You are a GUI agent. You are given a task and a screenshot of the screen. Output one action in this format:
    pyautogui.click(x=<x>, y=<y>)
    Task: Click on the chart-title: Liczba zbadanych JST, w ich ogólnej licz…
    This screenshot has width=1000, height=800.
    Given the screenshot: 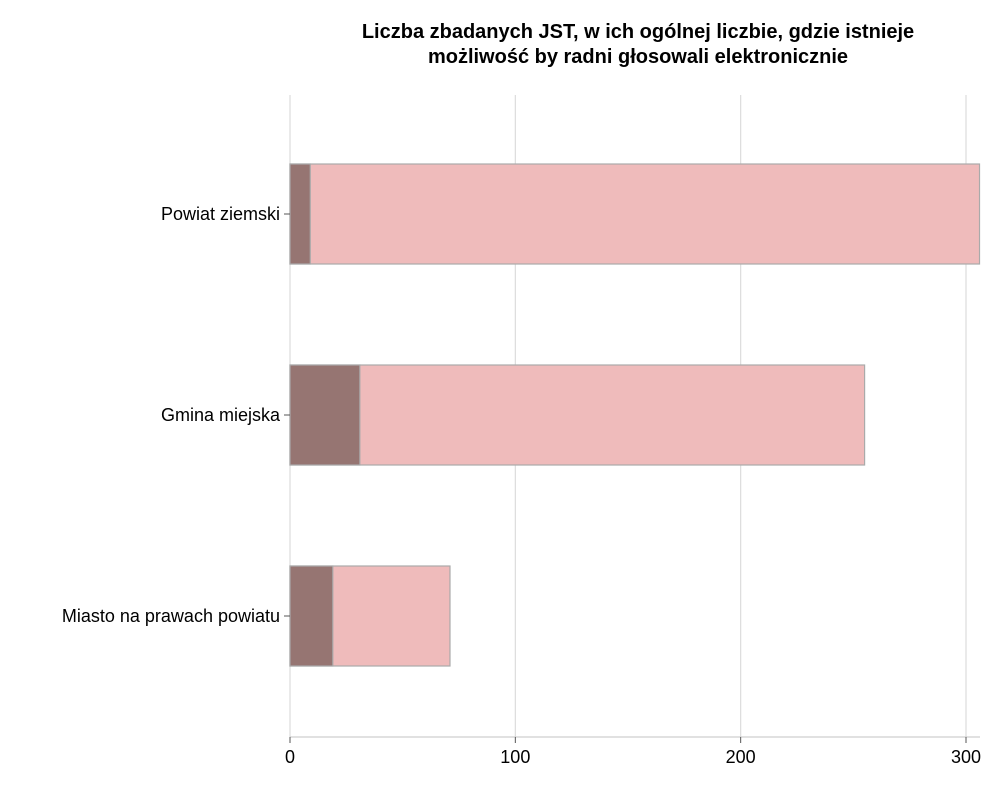 What is the action you would take?
    pyautogui.click(x=638, y=45)
    